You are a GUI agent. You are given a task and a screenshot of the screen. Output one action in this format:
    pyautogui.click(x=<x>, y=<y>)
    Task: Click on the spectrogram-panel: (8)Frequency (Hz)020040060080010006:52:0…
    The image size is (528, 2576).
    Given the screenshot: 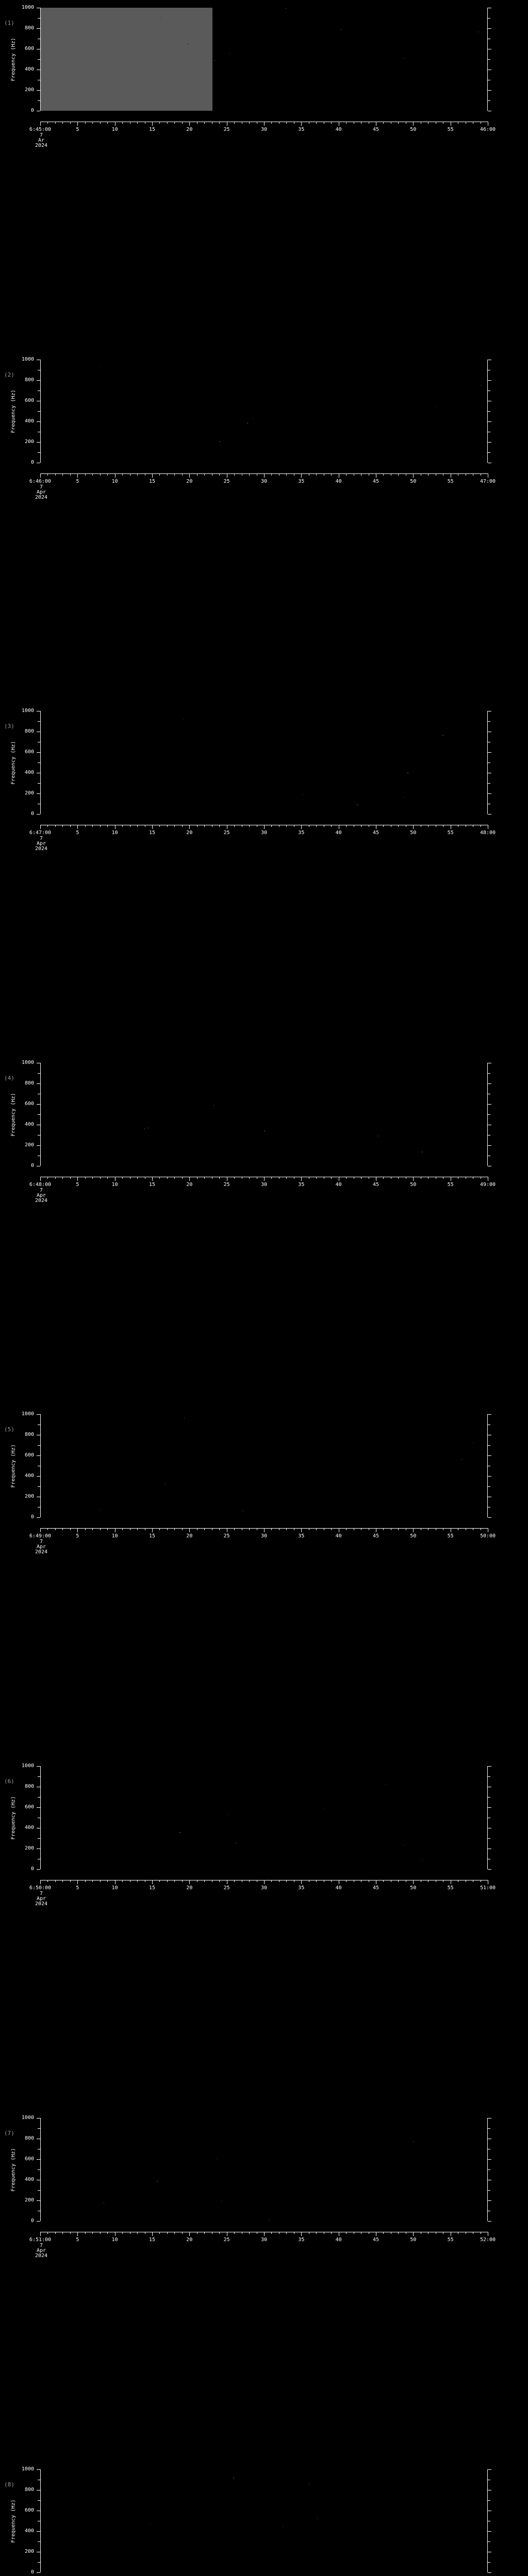 What is the action you would take?
    pyautogui.click(x=264, y=2519)
    